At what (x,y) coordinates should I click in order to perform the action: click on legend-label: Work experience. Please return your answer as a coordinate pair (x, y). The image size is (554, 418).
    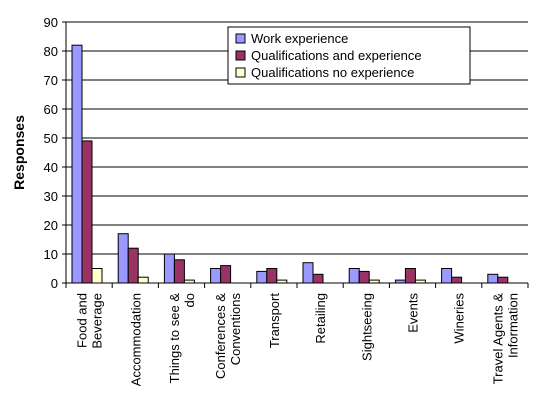
    Looking at the image, I should click on (299, 38).